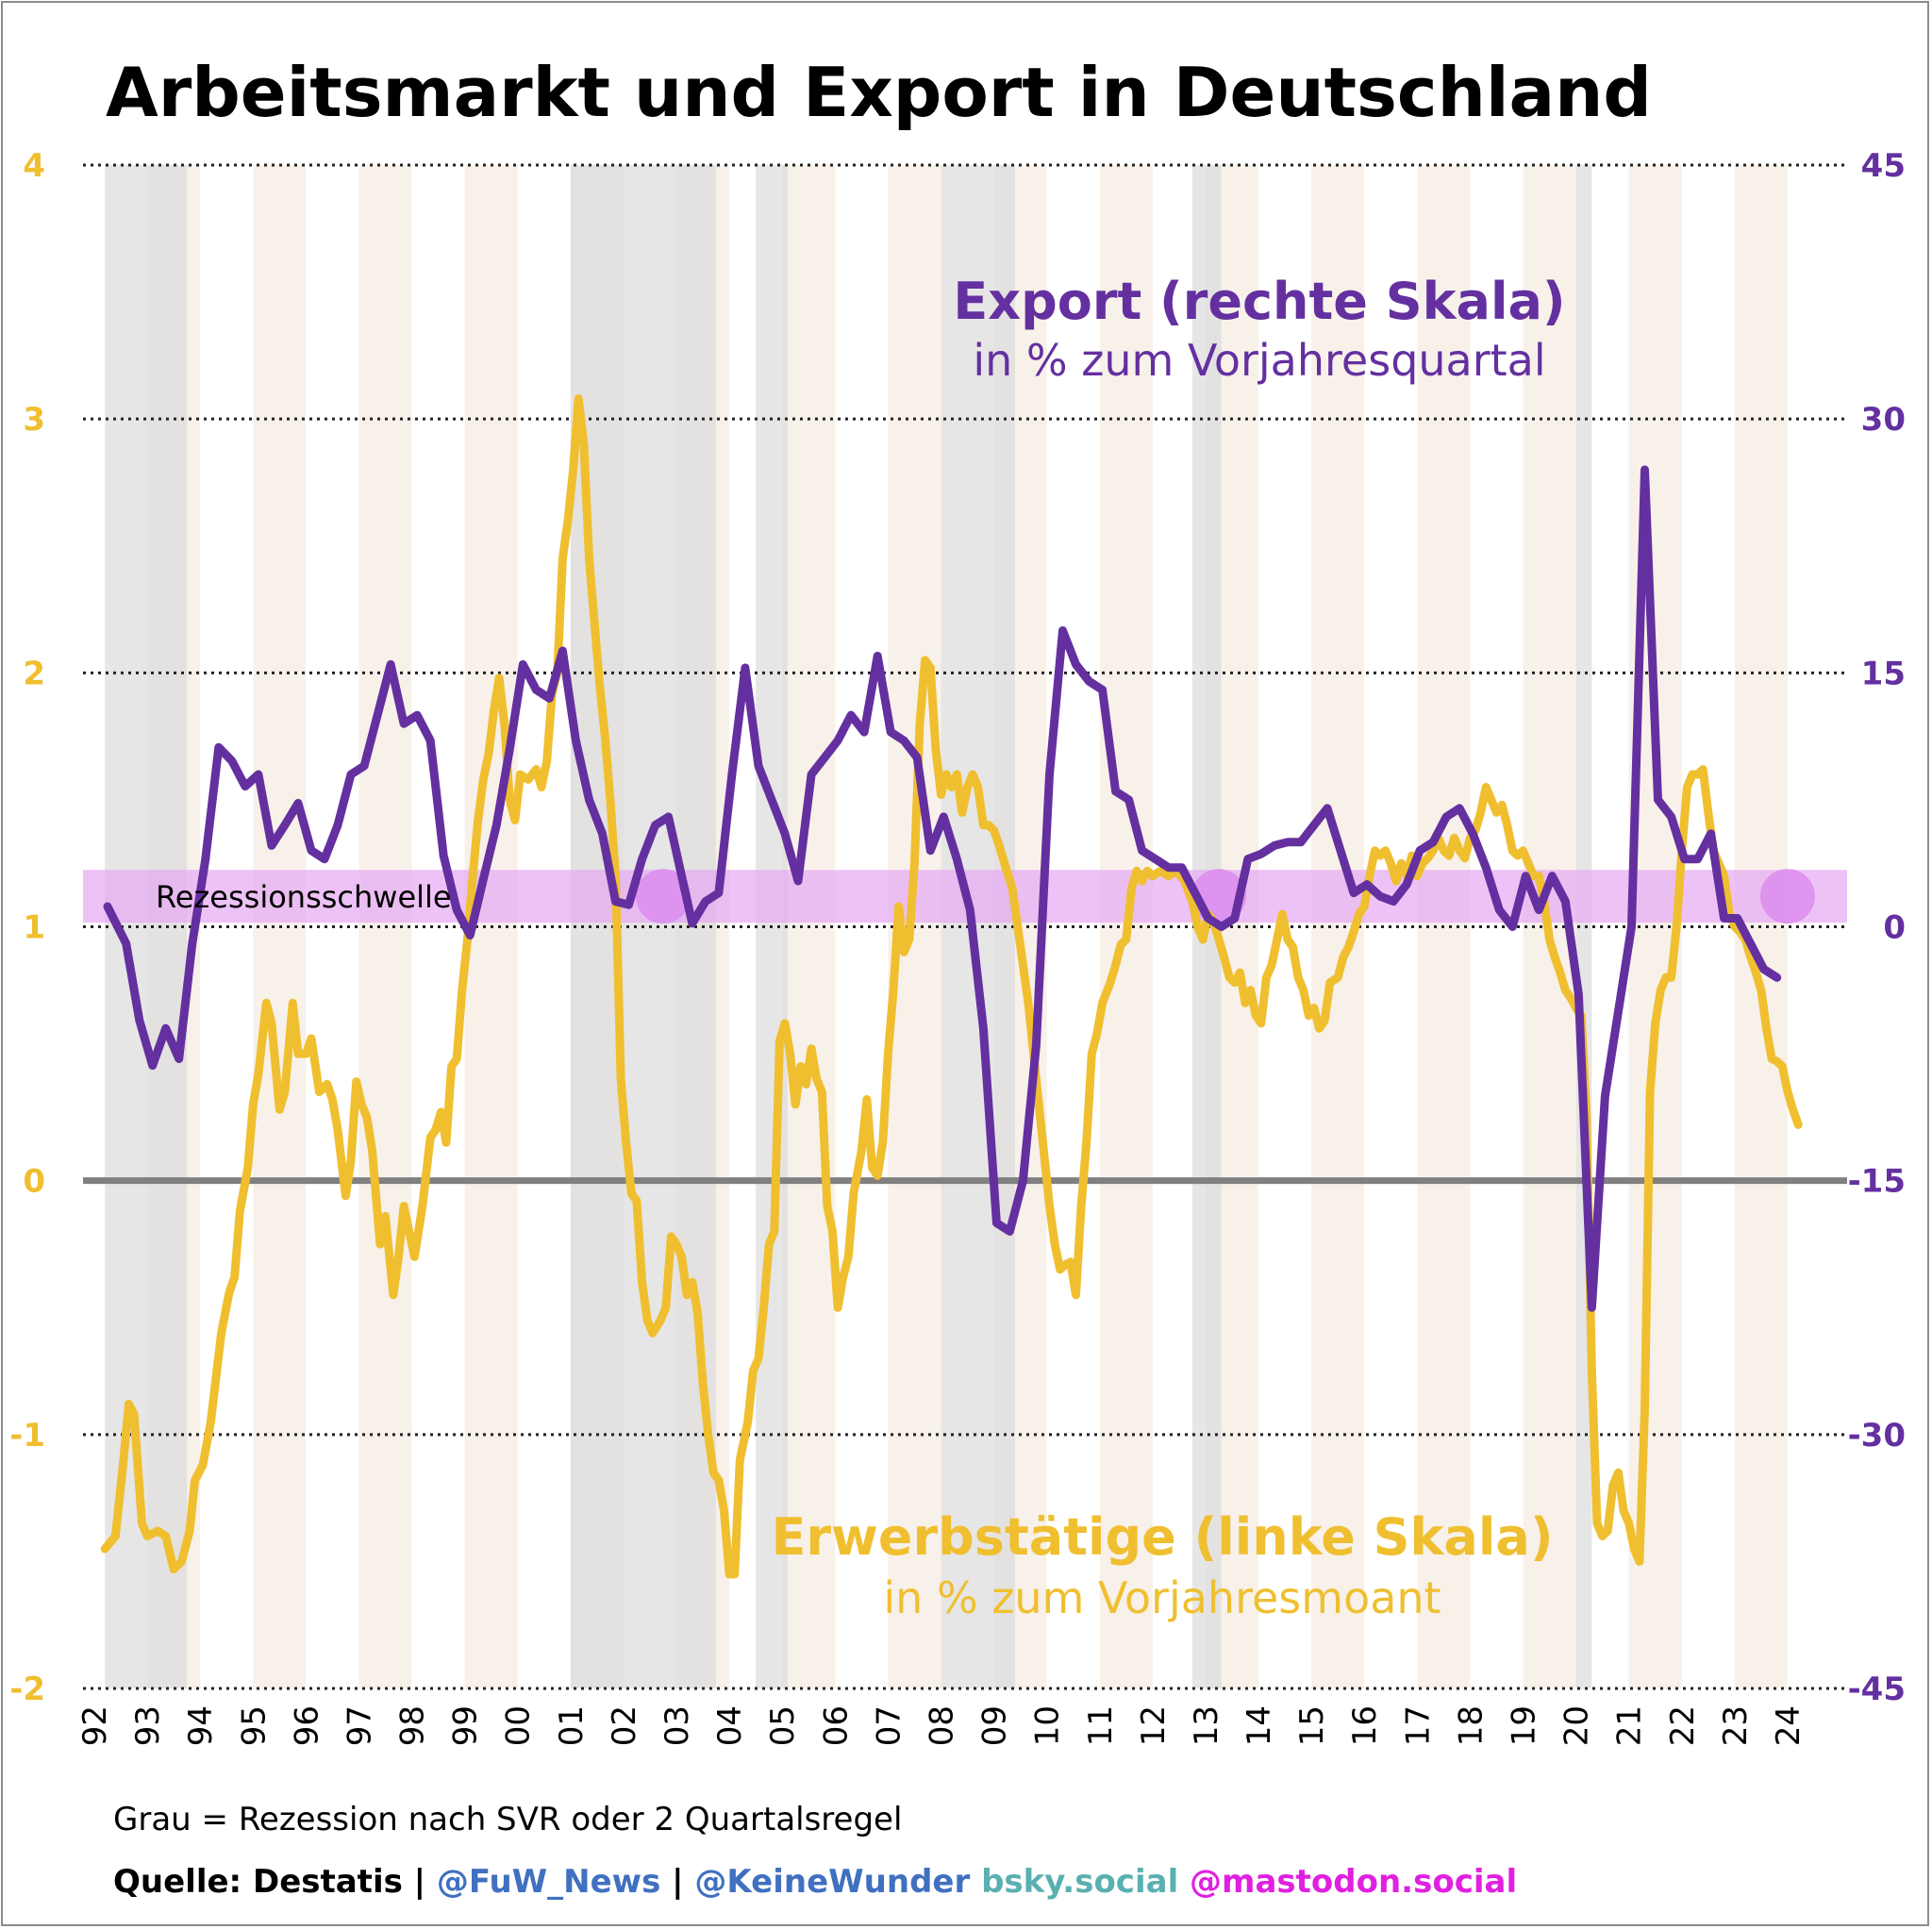 This screenshot has width=1932, height=1929. What do you see at coordinates (34, 928) in the screenshot?
I see `y-left-tick-1: 1` at bounding box center [34, 928].